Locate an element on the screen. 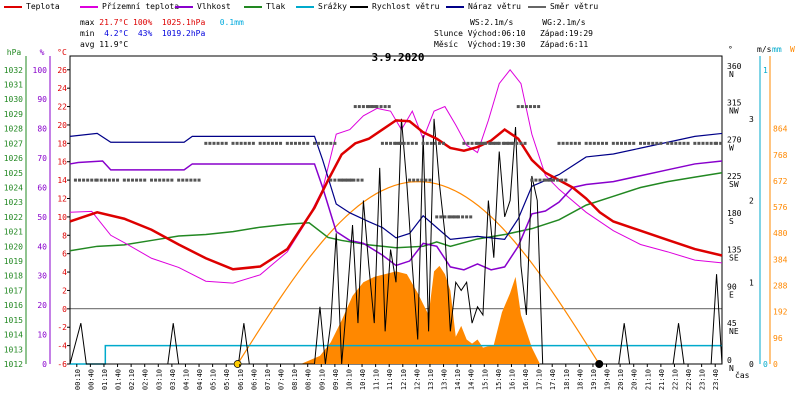 Image resolution: width=800 pixels, height=400 pixels. solar-tick-label: 192 is located at coordinates (780, 312).